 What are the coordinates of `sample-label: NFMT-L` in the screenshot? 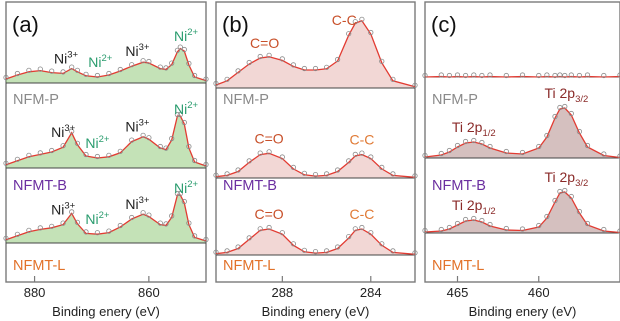 It's located at (249, 266).